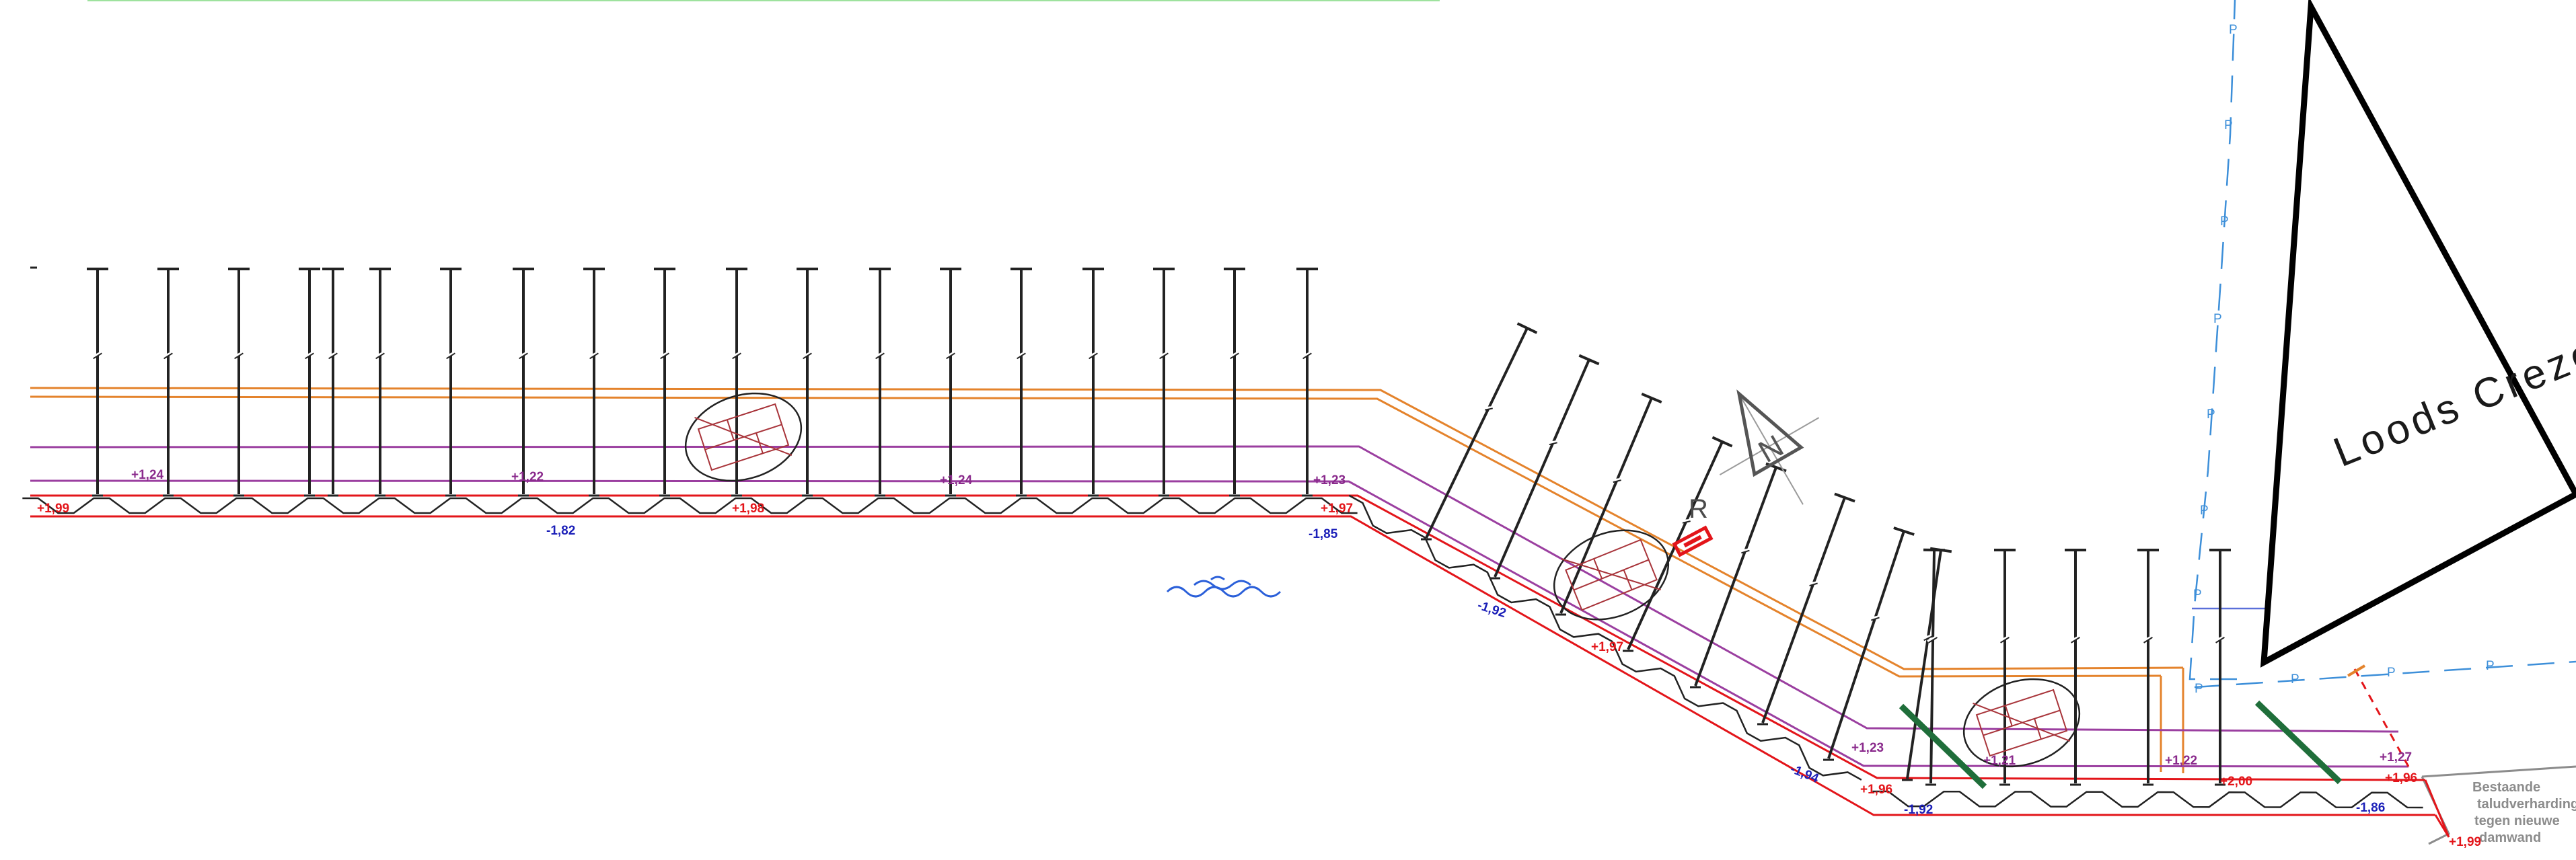 The image size is (2576, 860). I want to click on existing-revetment-edge, so click(2435, 811).